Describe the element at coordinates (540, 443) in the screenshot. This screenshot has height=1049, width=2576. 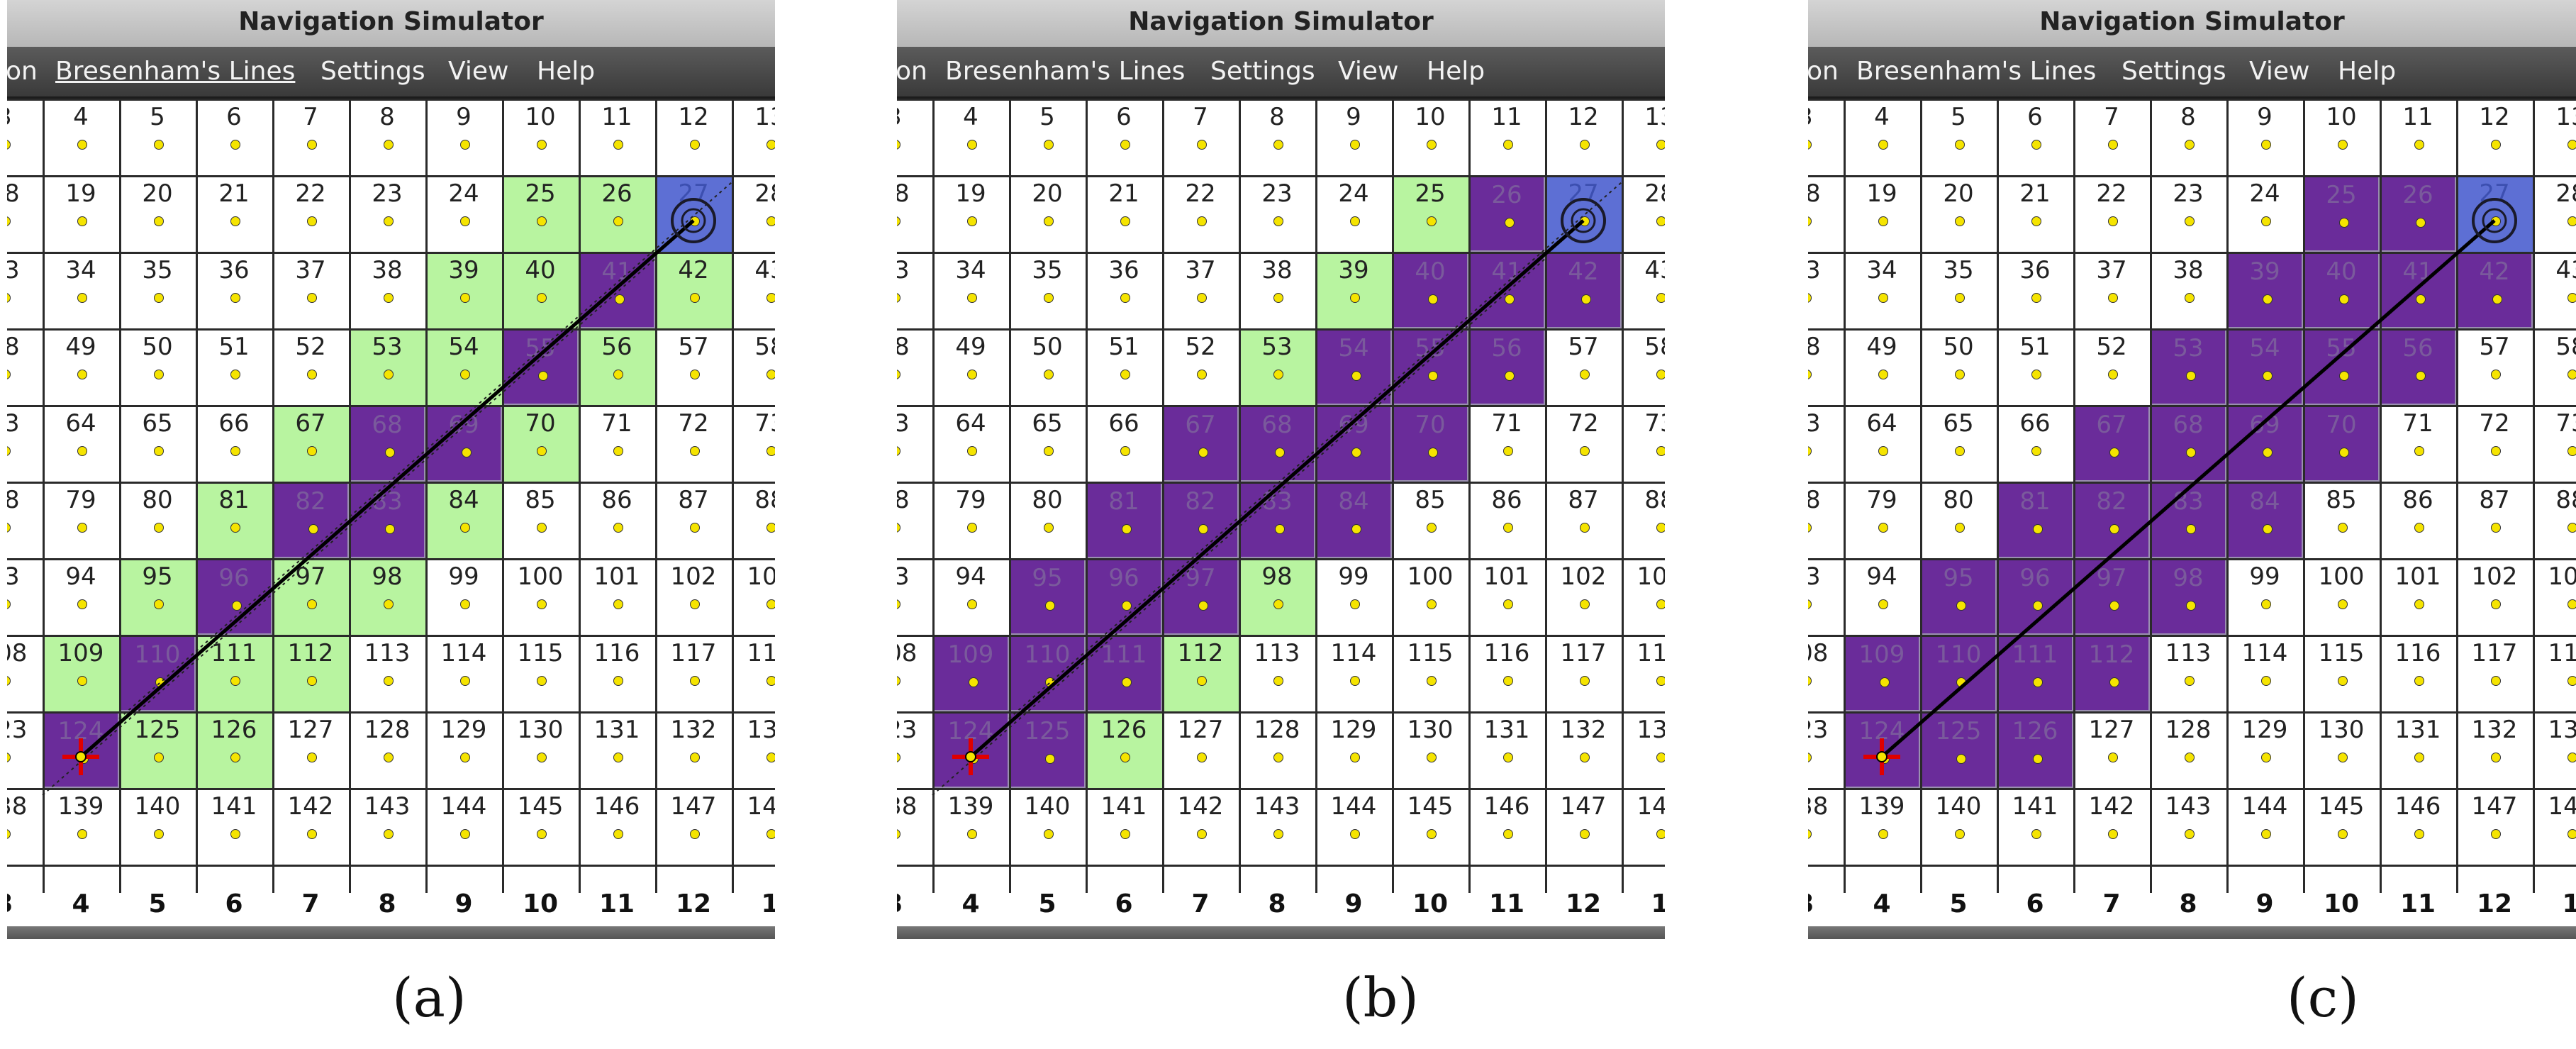
I see `grid-cell: 70` at that location.